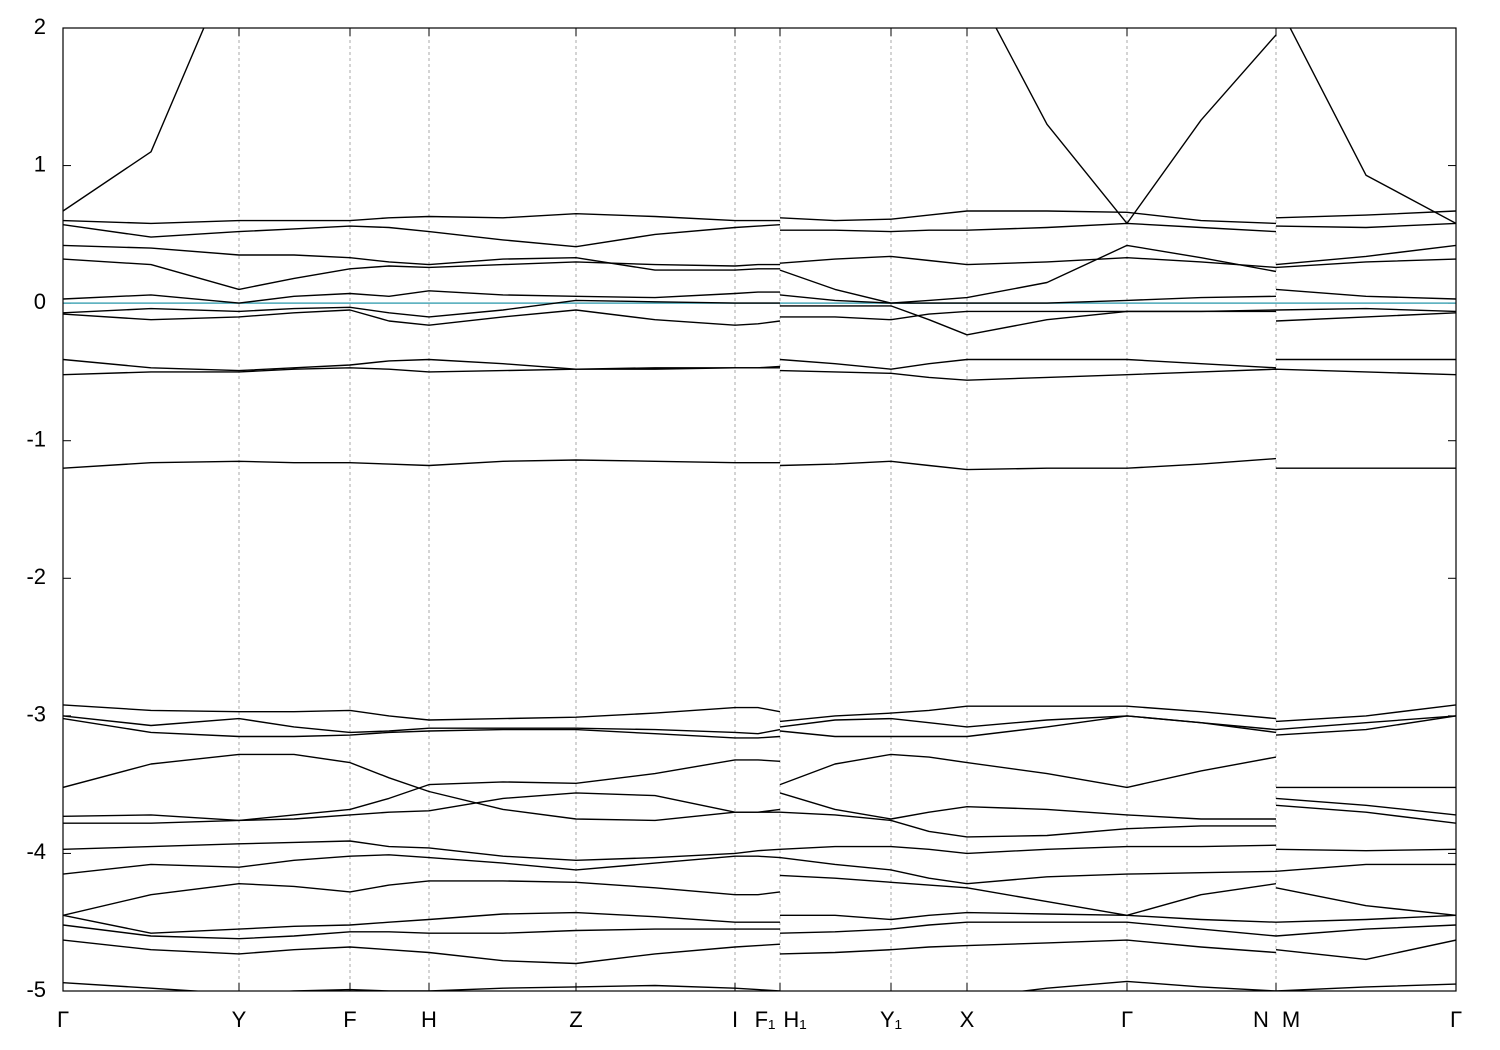  I want to click on y-tick-label: -3, so click(36, 714).